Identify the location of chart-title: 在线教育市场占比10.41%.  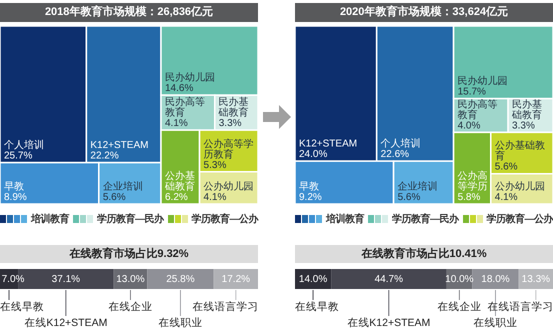
(424, 254).